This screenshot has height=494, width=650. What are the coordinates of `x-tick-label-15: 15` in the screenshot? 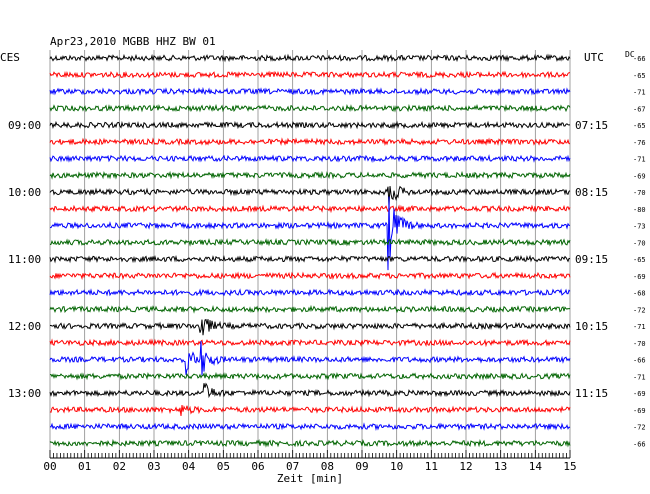 It's located at (569, 466).